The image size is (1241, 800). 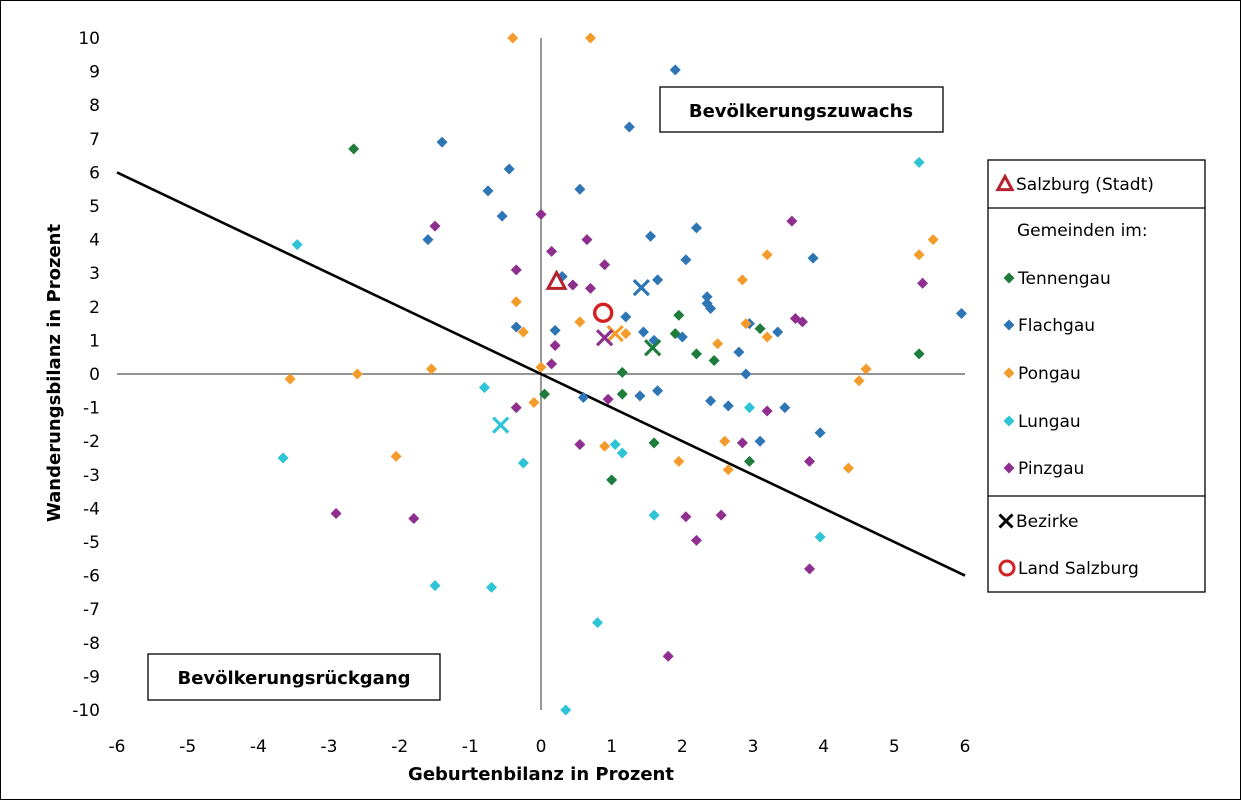 What do you see at coordinates (801, 109) in the screenshot?
I see `annotation-growth-box` at bounding box center [801, 109].